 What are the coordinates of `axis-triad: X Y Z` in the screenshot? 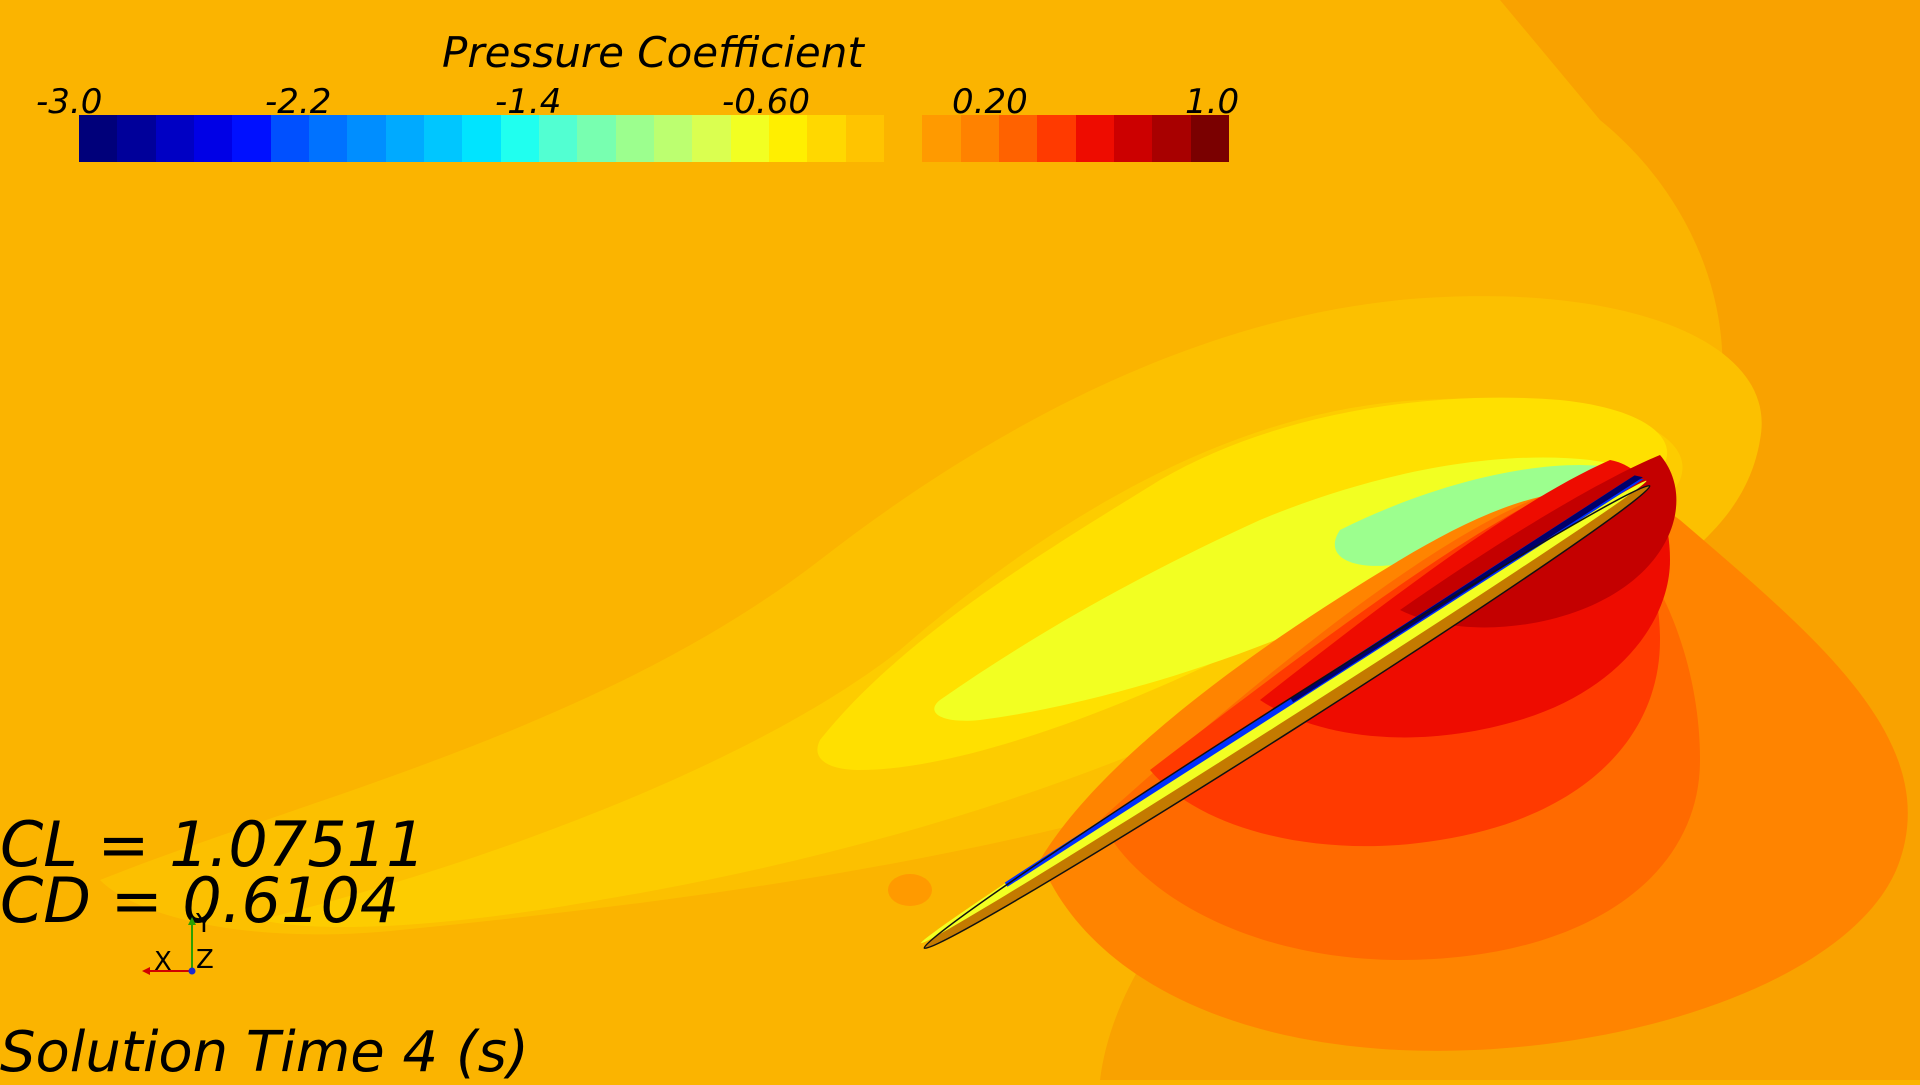 It's located at (180, 943).